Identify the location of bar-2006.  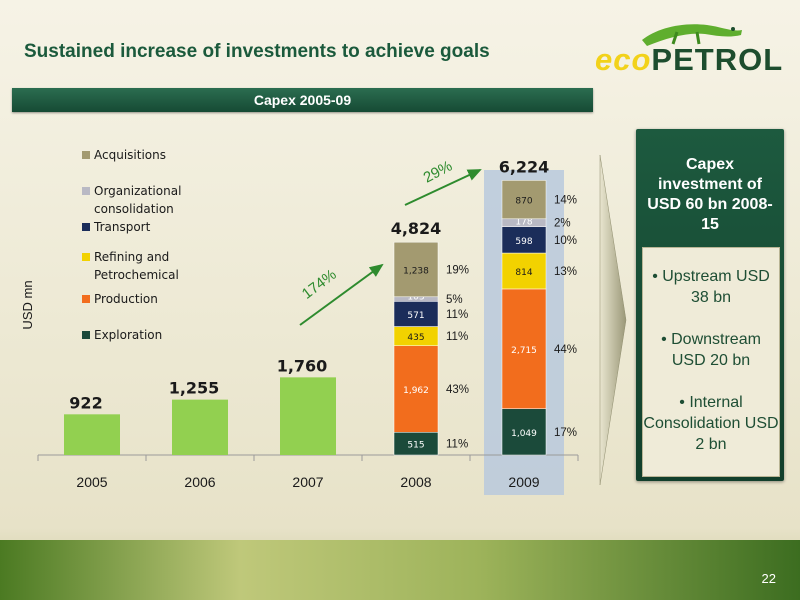
(200, 427).